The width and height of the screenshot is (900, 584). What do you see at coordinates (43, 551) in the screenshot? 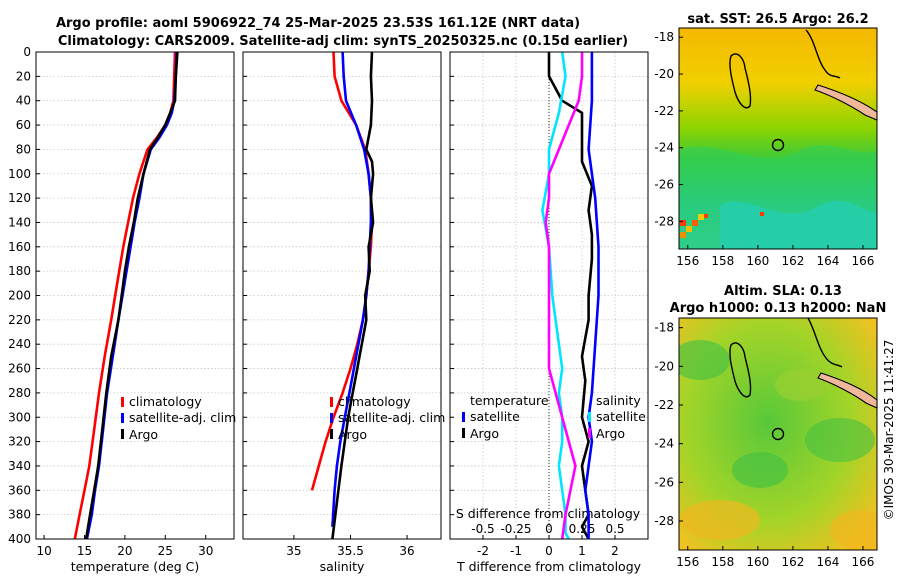
I see `x-tick-label: 10` at bounding box center [43, 551].